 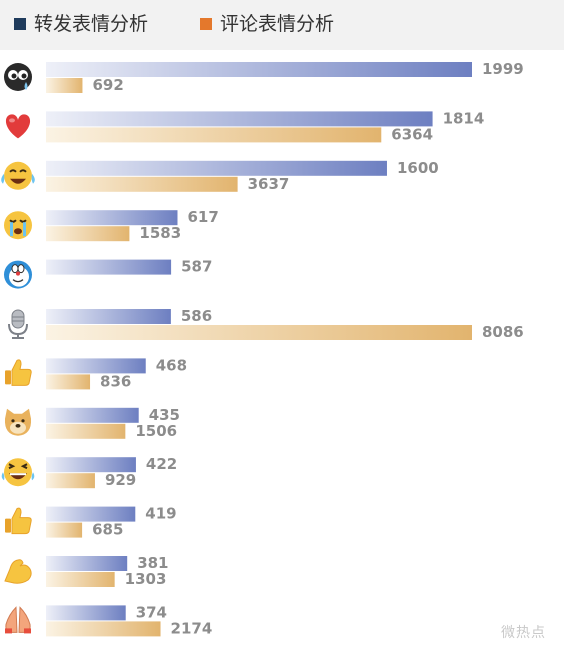 What do you see at coordinates (277, 24) in the screenshot?
I see `legend-label-comment: 评论表情分析` at bounding box center [277, 24].